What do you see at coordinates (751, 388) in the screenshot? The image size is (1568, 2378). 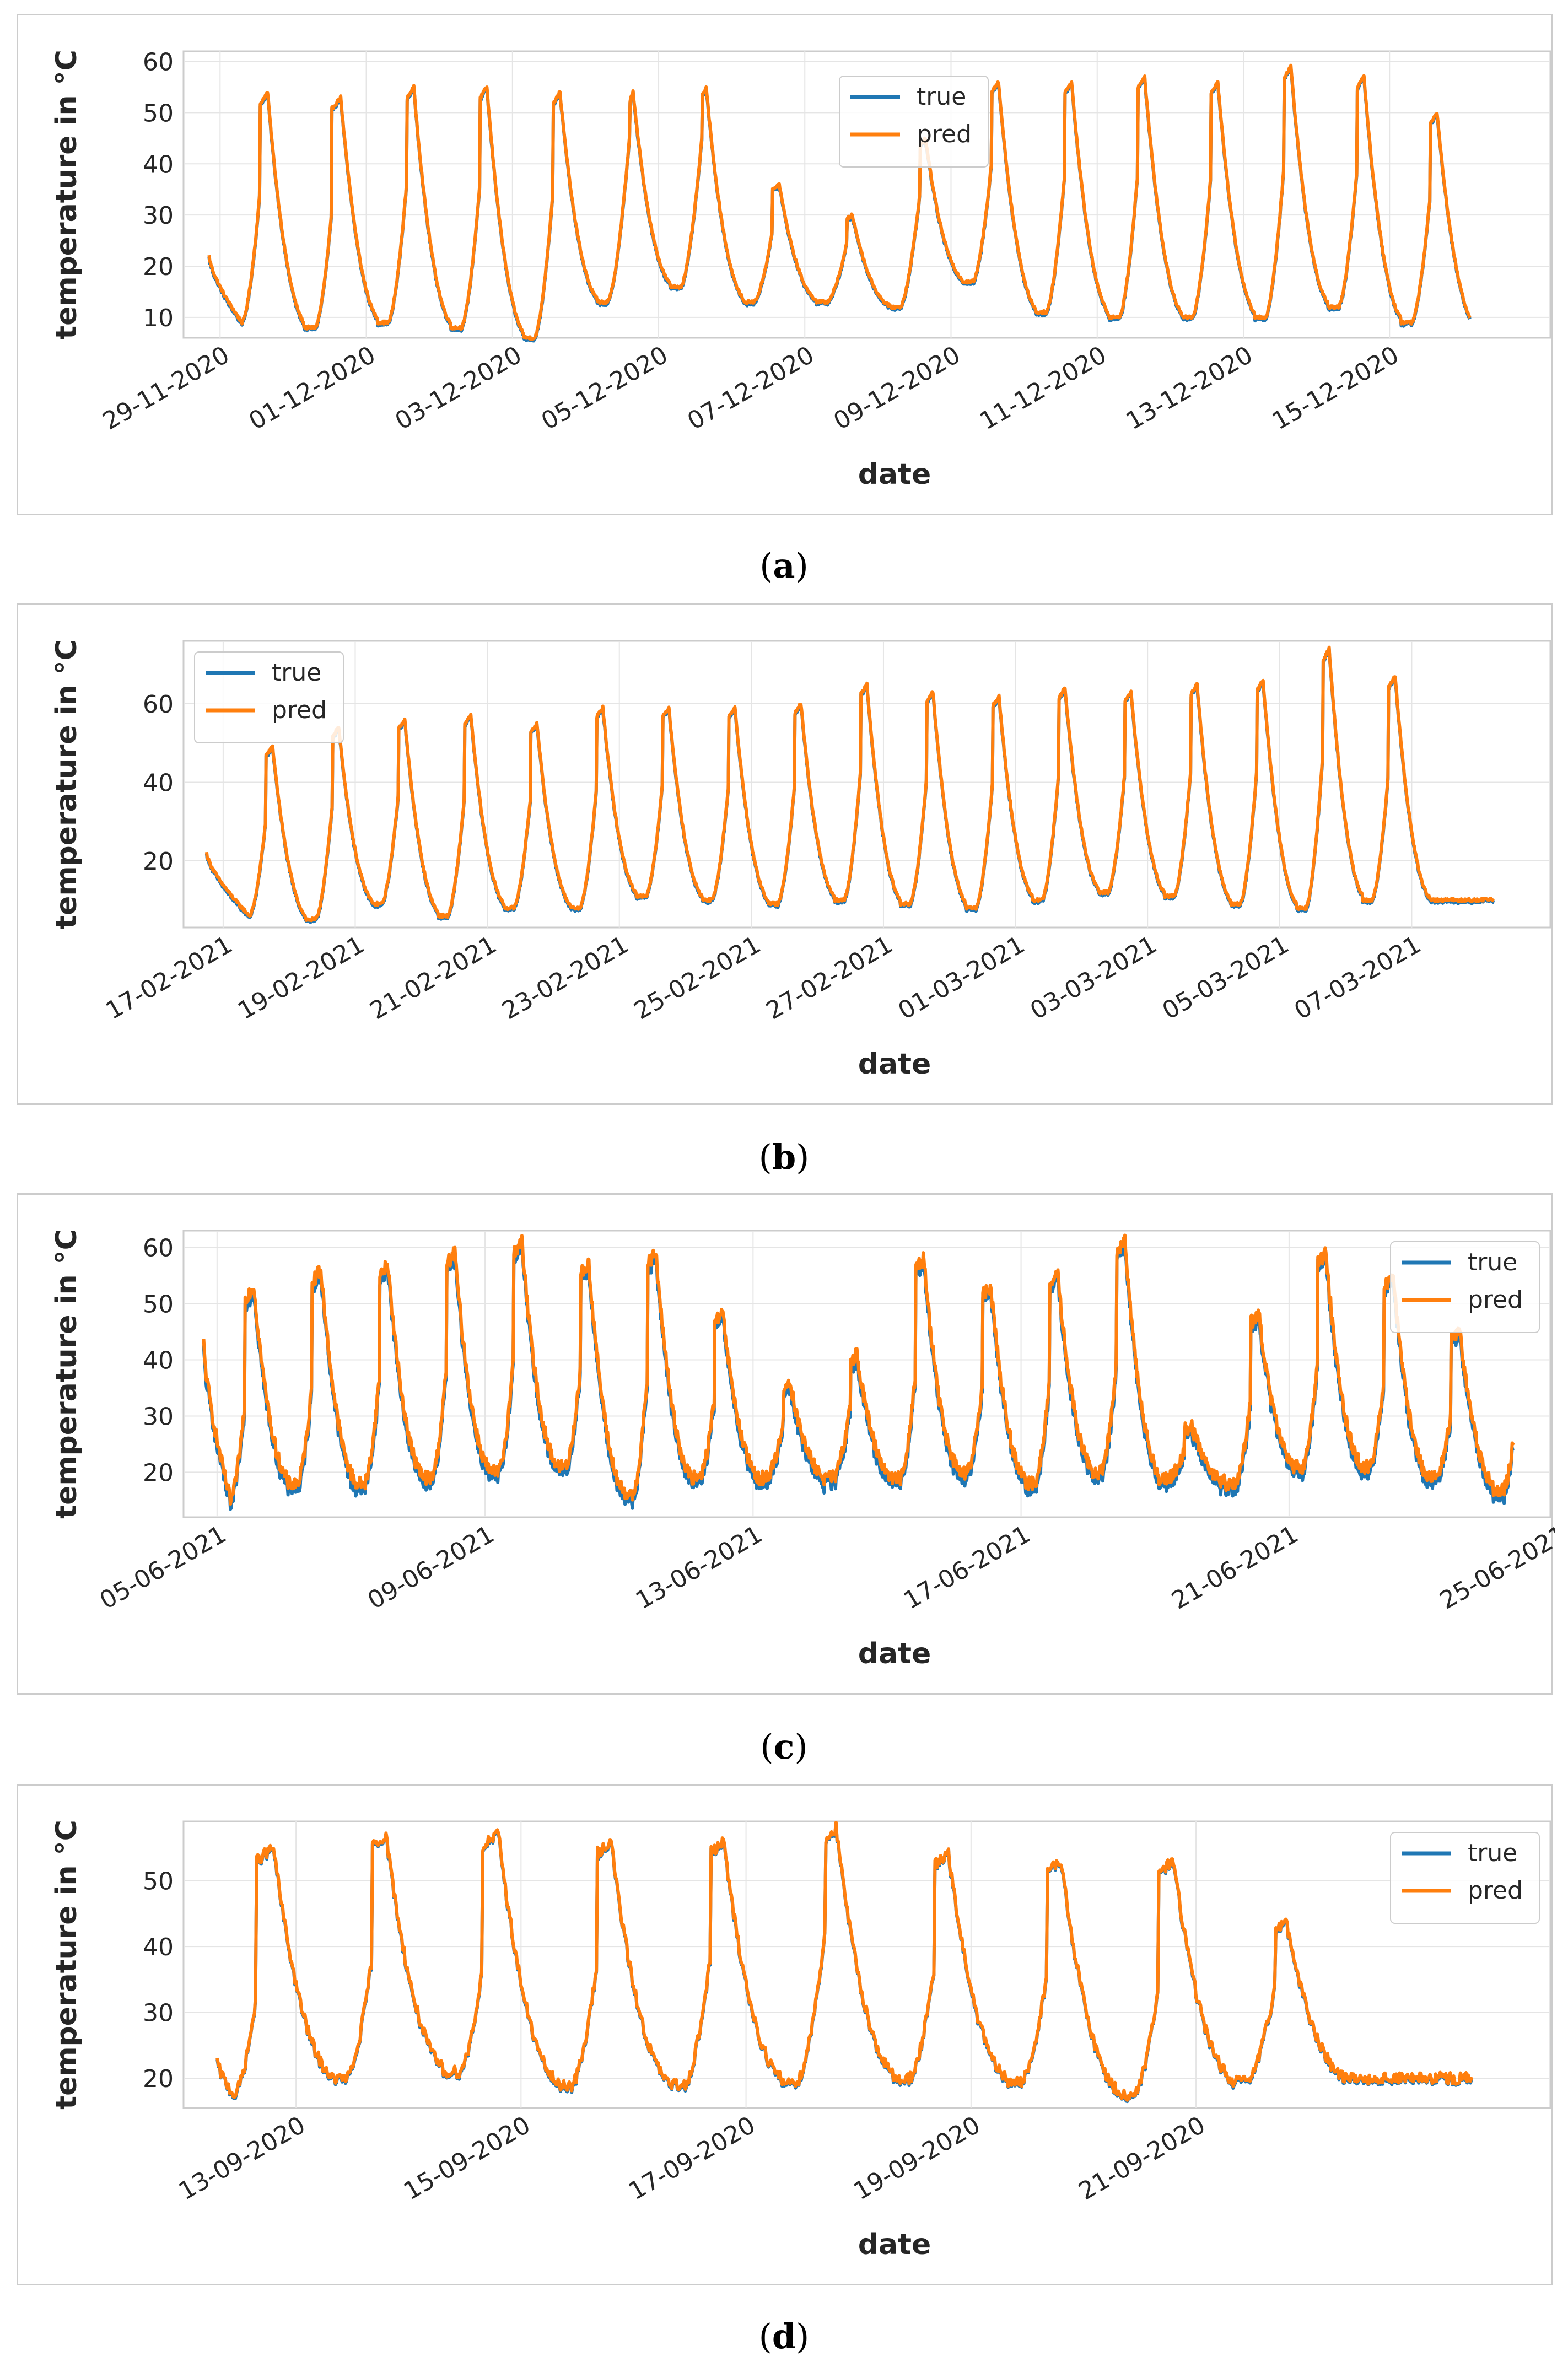 I see `x-tick-label: 07-12-2020` at bounding box center [751, 388].